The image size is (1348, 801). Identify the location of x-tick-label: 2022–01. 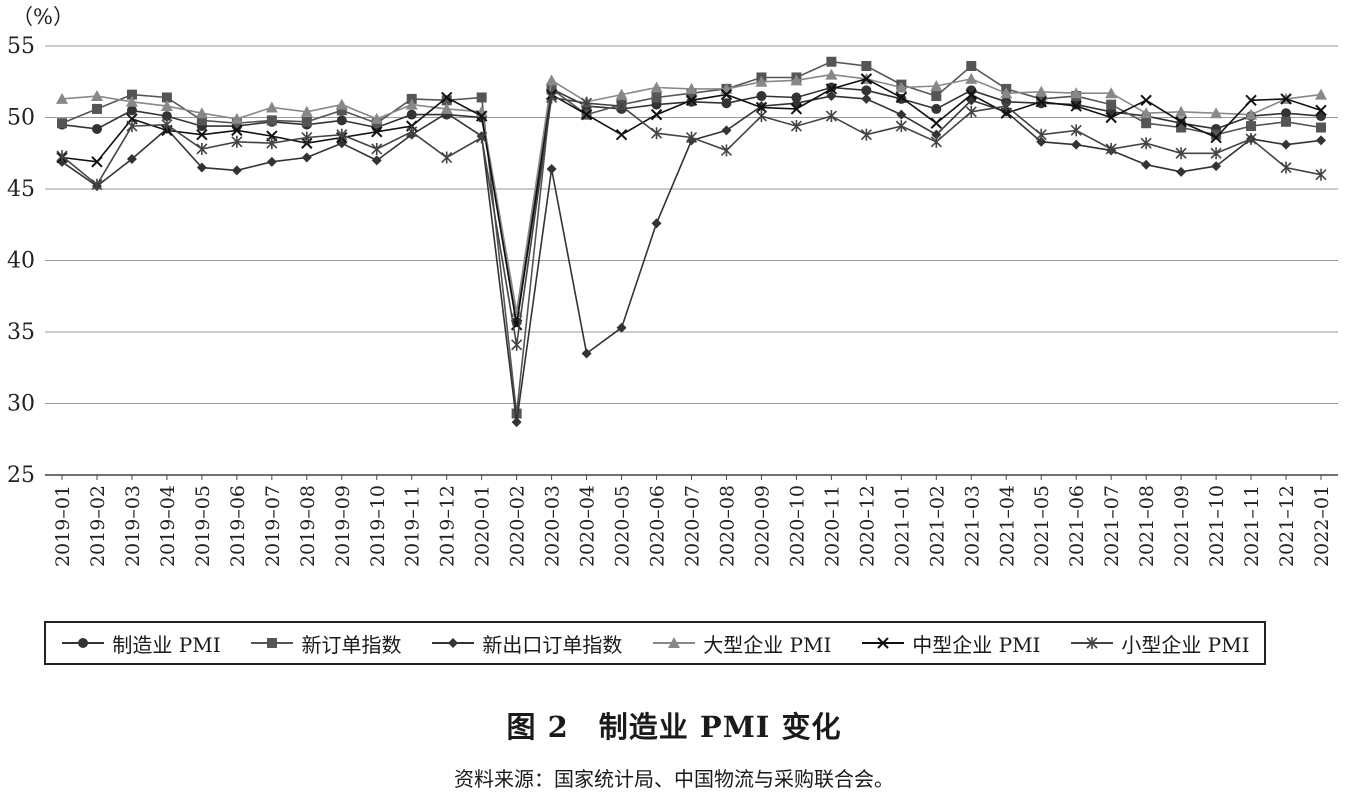
(1322, 526).